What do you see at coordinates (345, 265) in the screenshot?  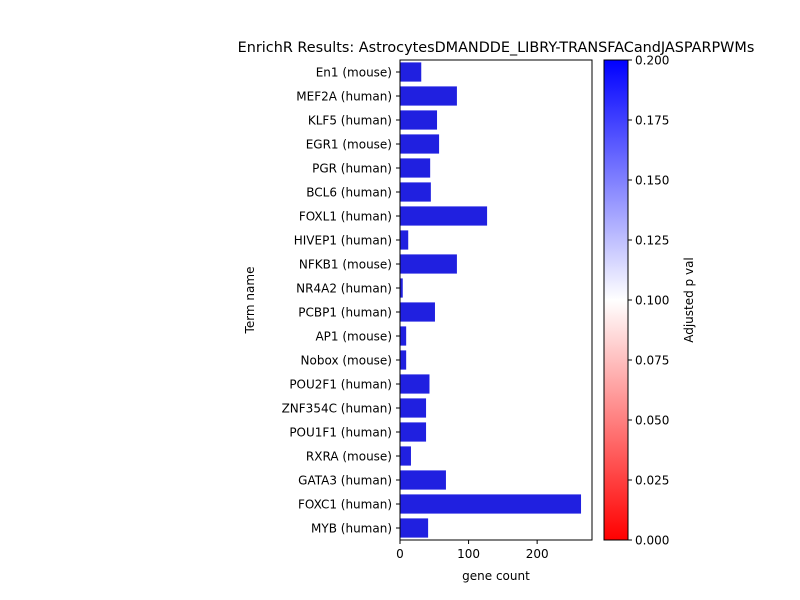 I see `y-tick-label: NFKB1 (mouse)` at bounding box center [345, 265].